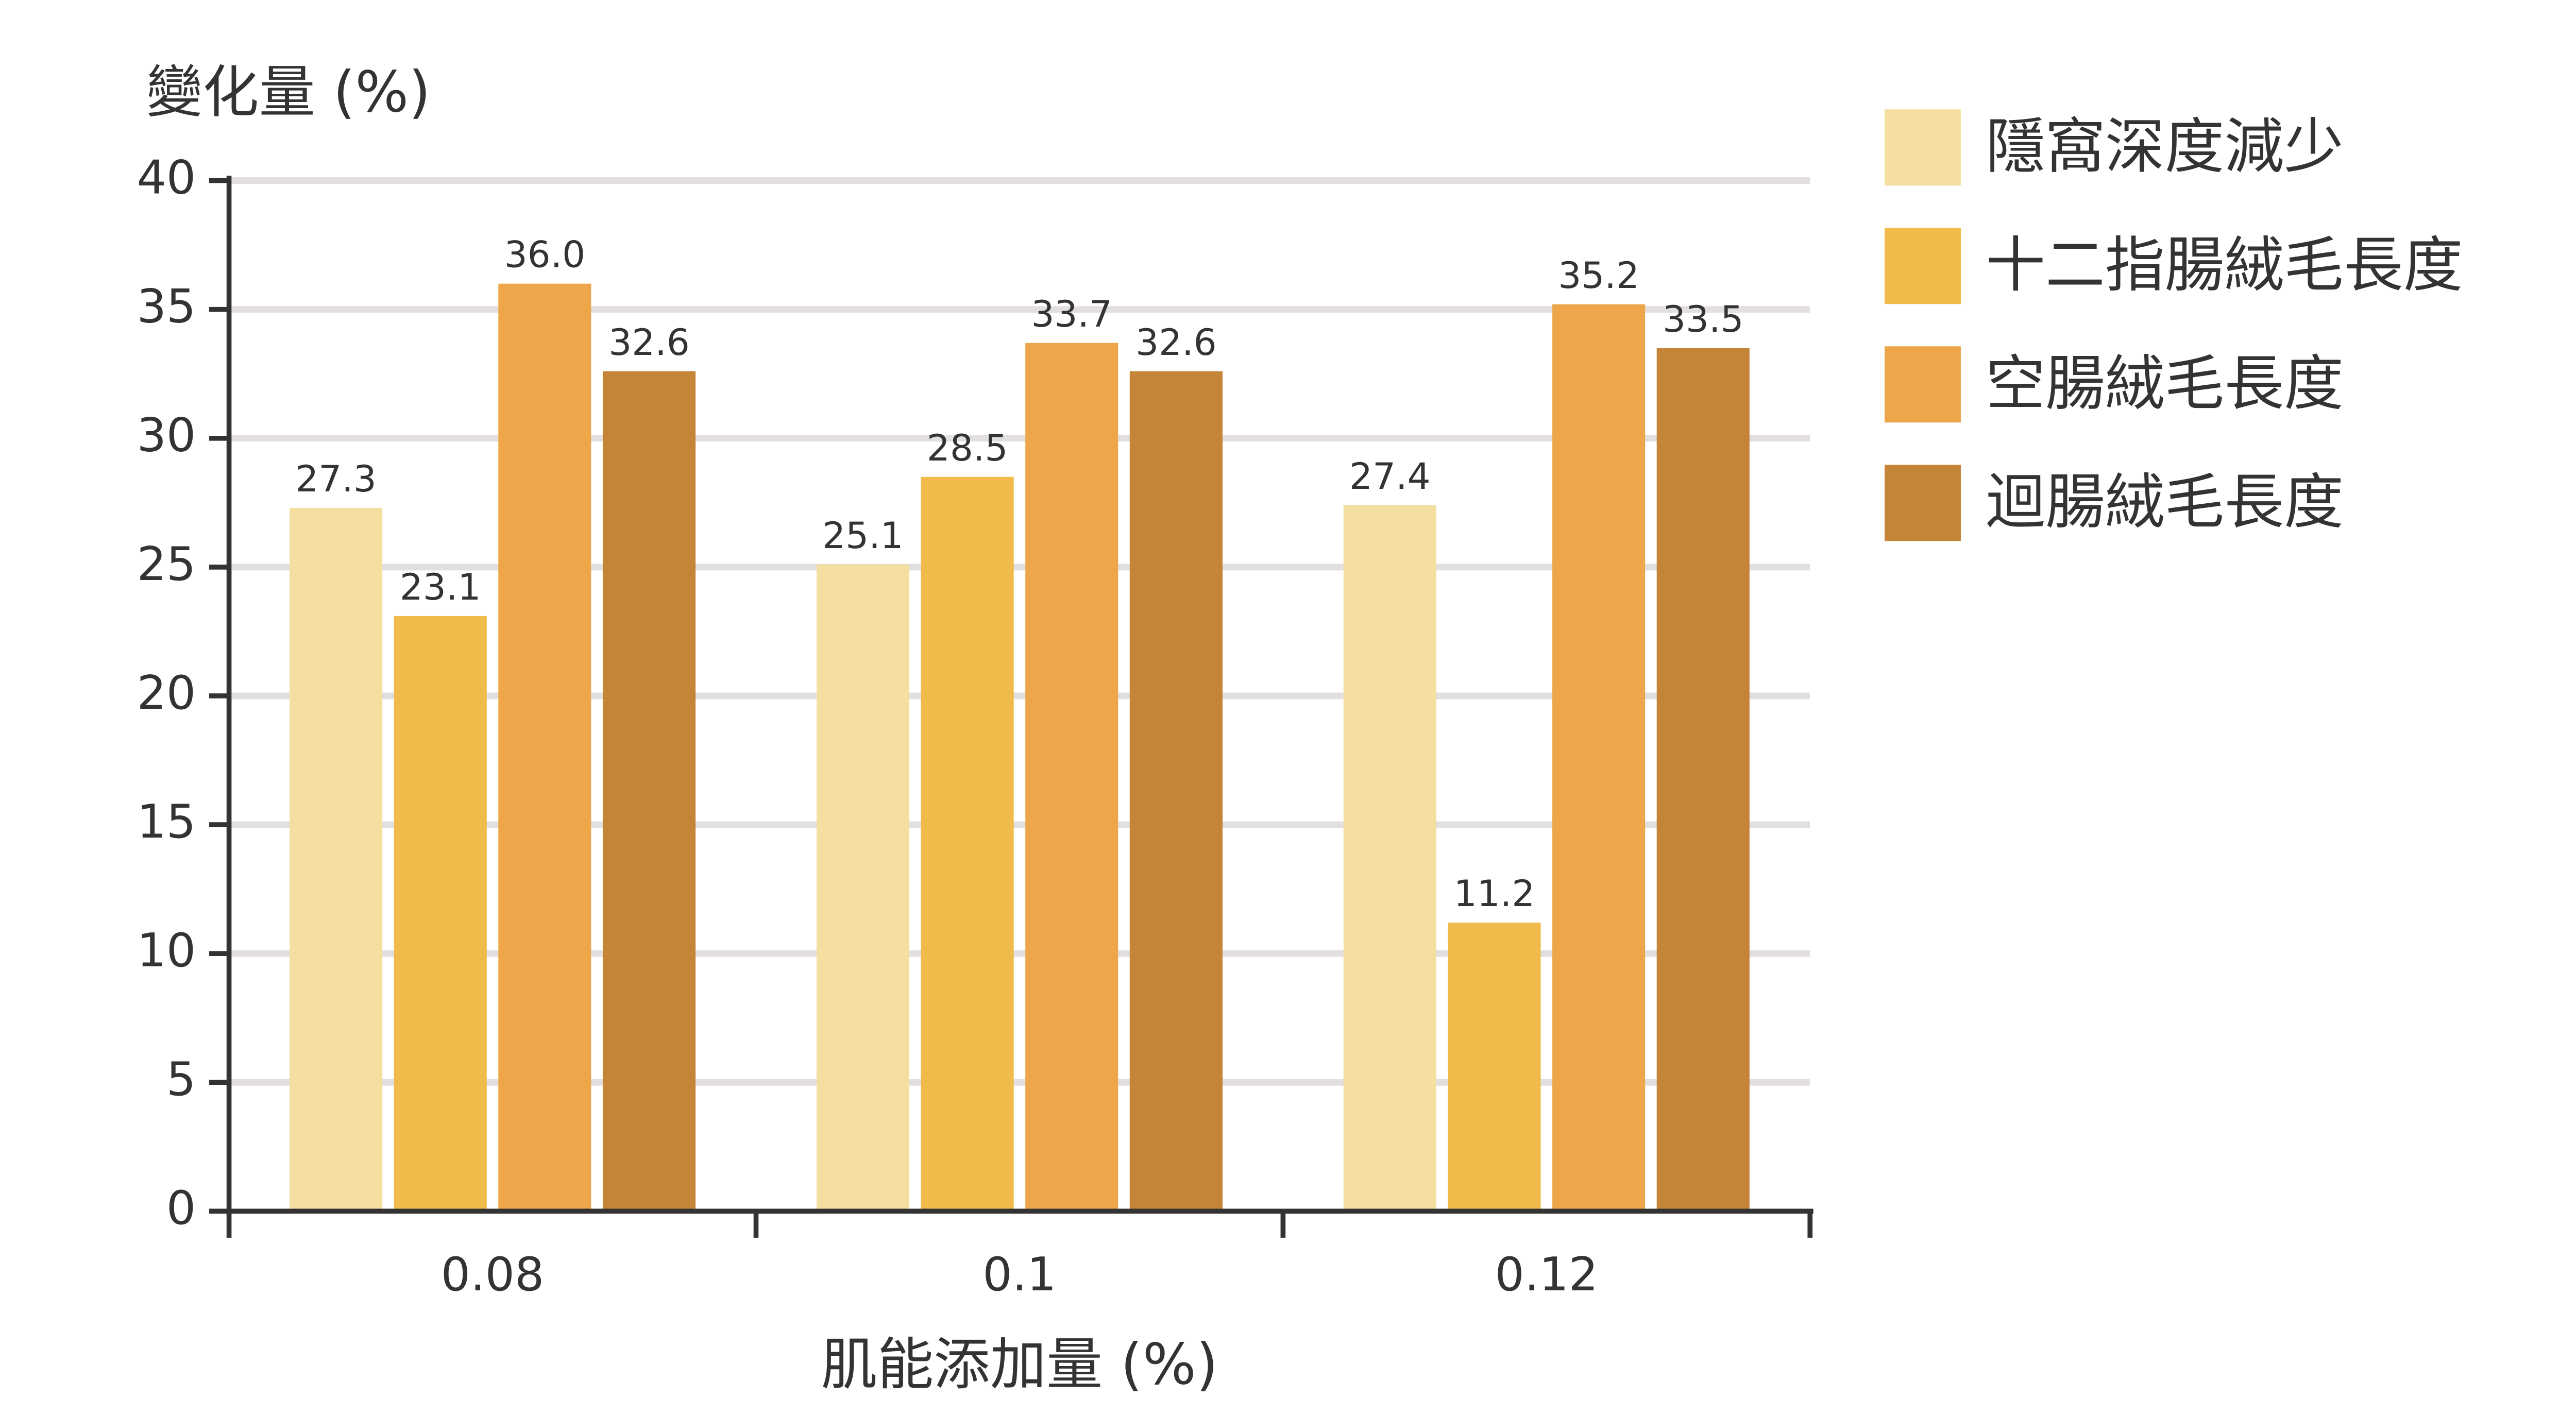  I want to click on legend-label: 空腸絨毛長度, so click(2165, 383).